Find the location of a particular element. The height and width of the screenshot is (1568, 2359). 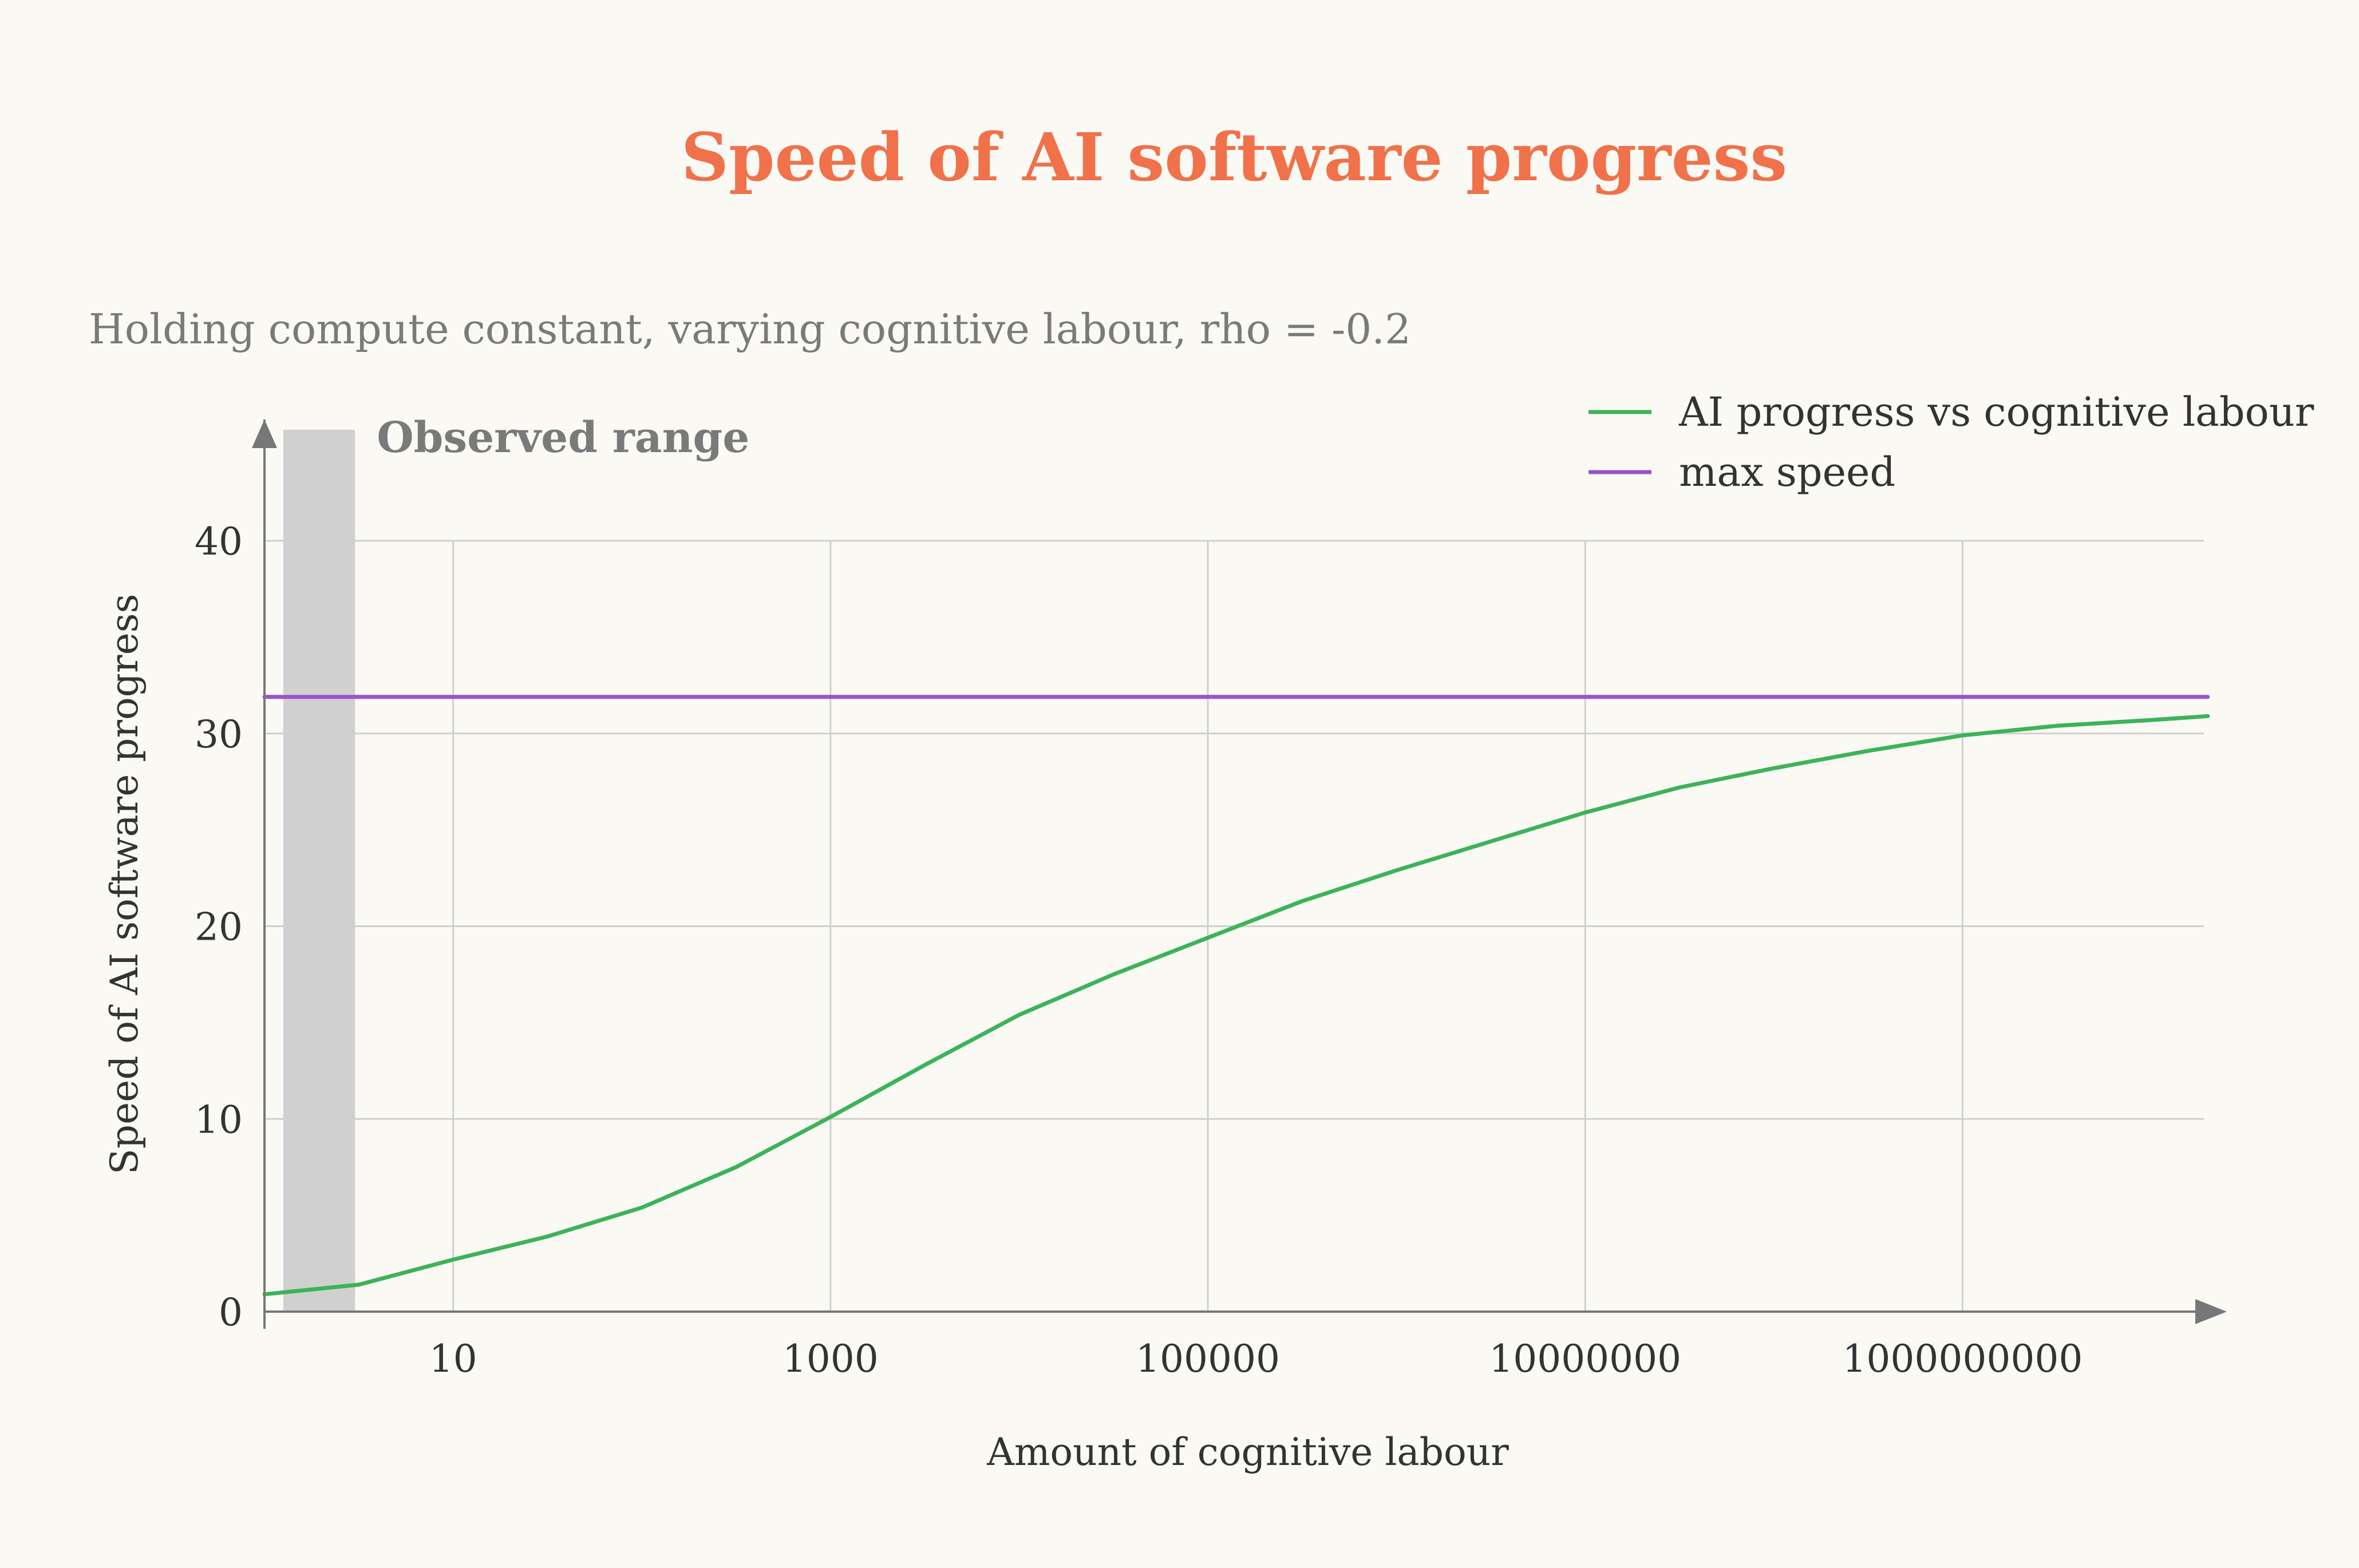

x-axis-arrow is located at coordinates (2211, 1311).